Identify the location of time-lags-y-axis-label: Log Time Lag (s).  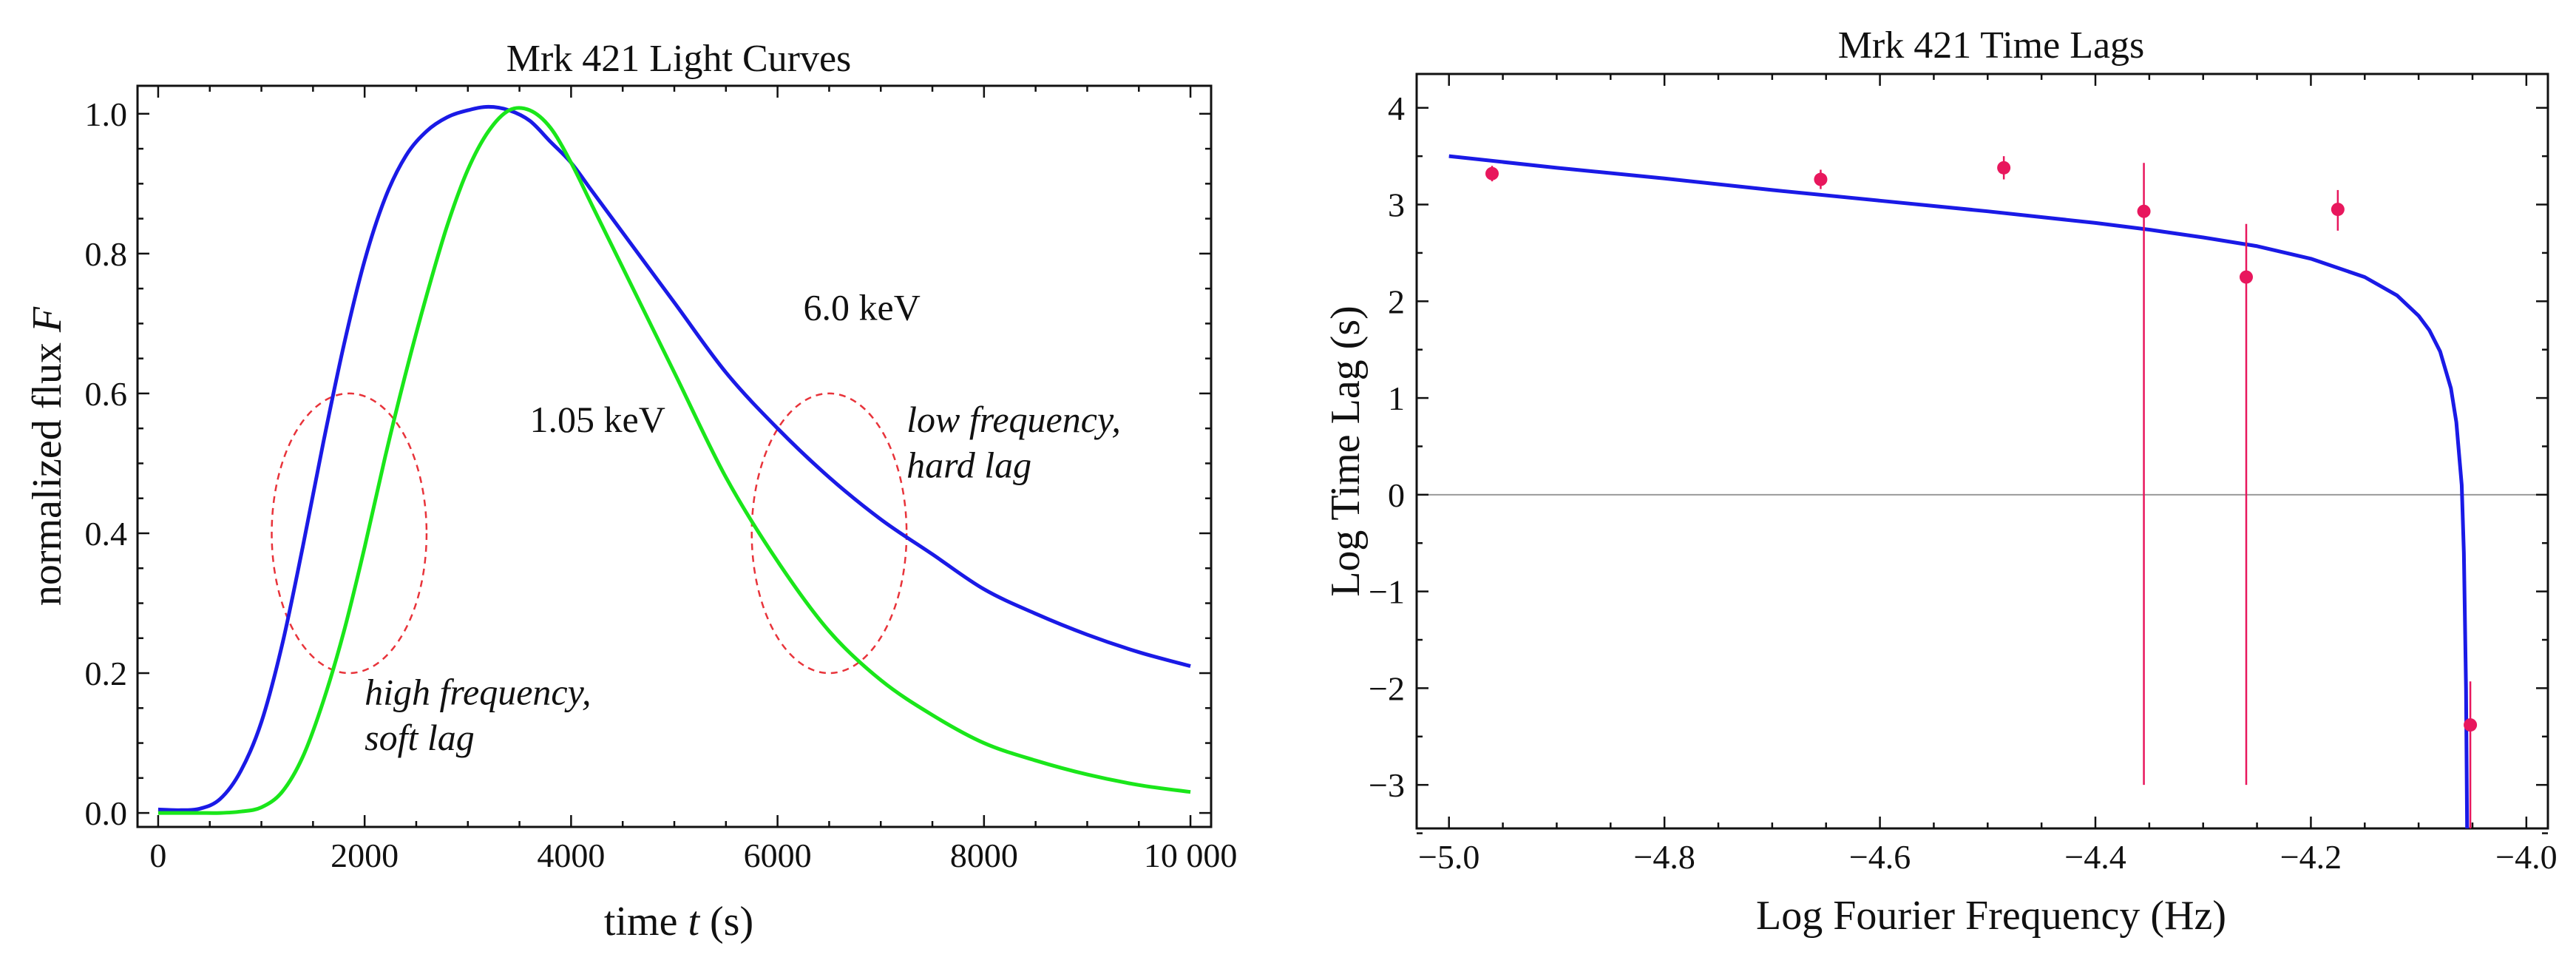
(1346, 451).